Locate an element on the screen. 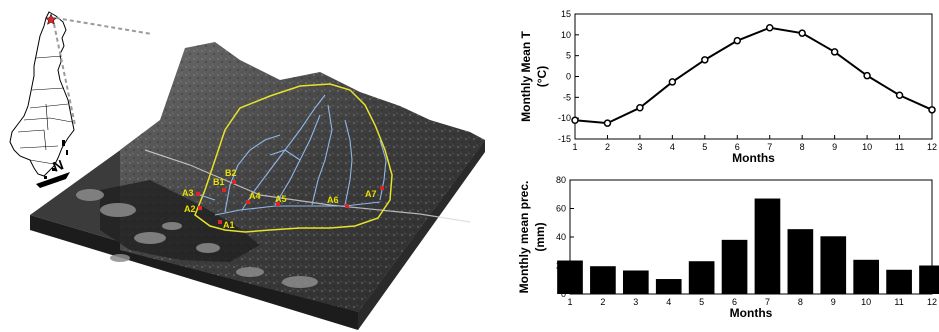 This screenshot has height=332, width=939. temperature-x-tick-label: 1 is located at coordinates (574, 147).